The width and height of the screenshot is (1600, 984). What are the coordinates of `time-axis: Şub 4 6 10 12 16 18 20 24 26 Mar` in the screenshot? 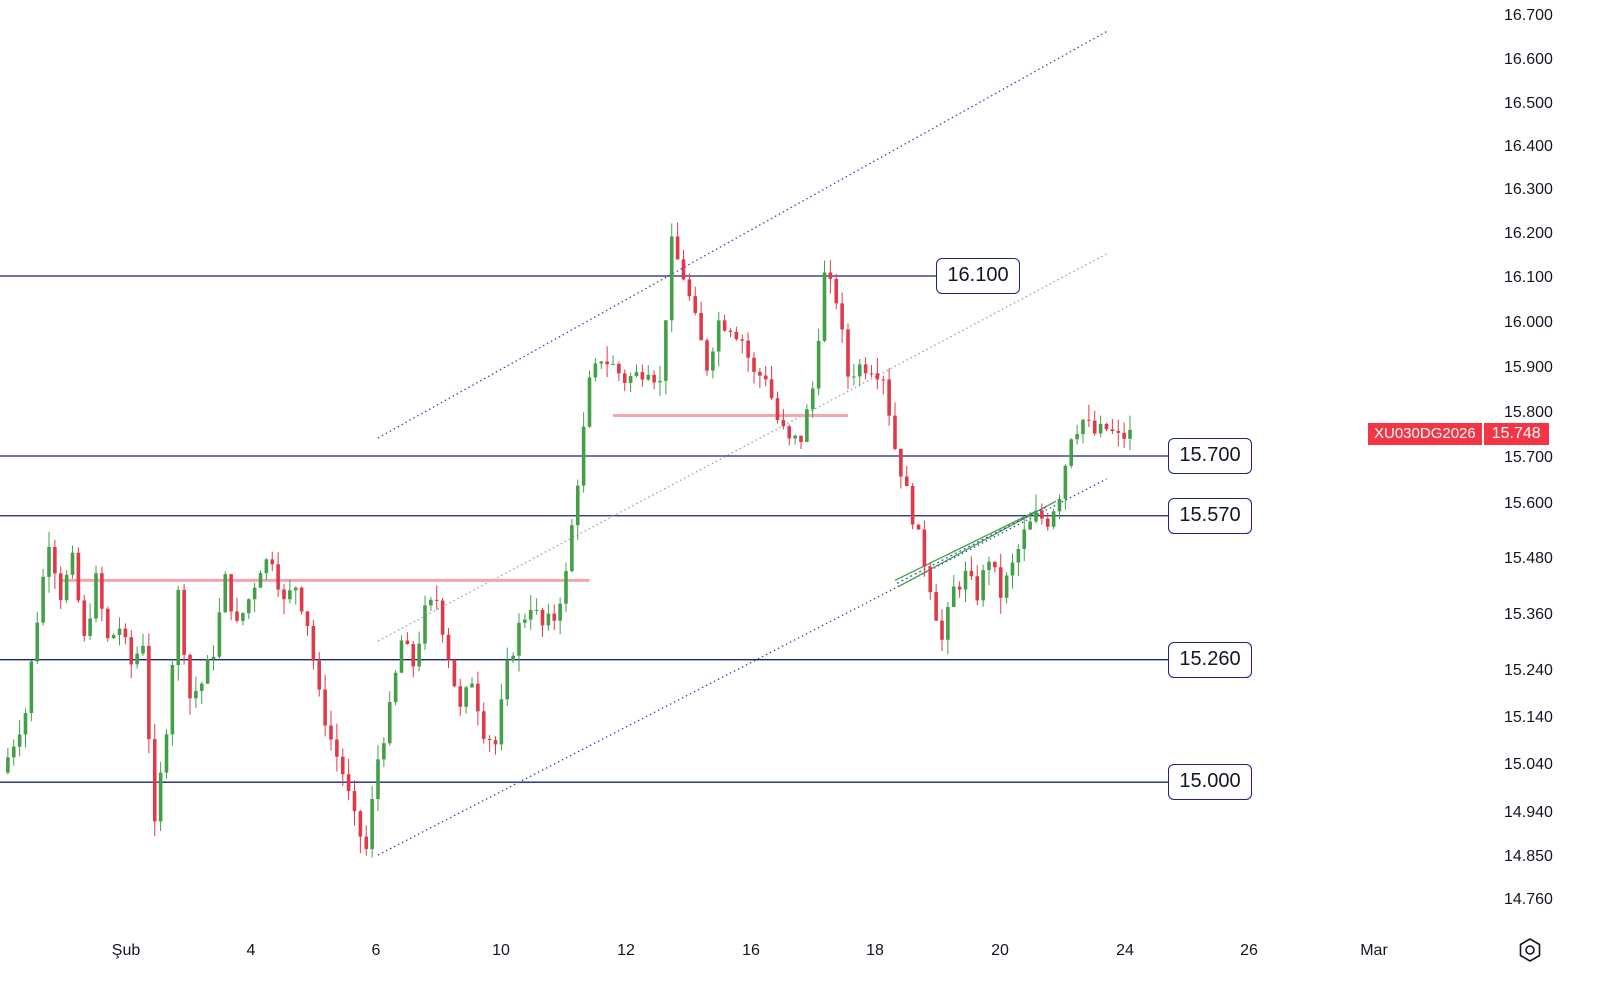 It's located at (750, 950).